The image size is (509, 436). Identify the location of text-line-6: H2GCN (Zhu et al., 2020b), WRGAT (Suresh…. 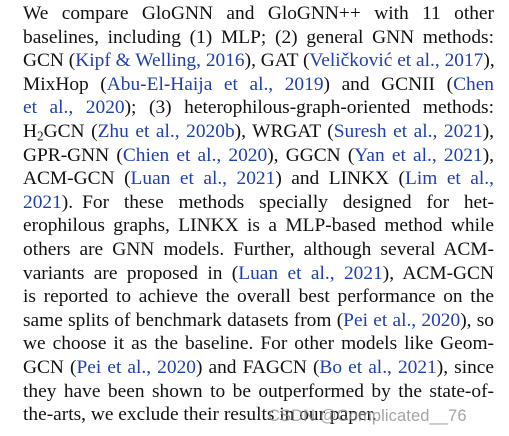
(258, 132).